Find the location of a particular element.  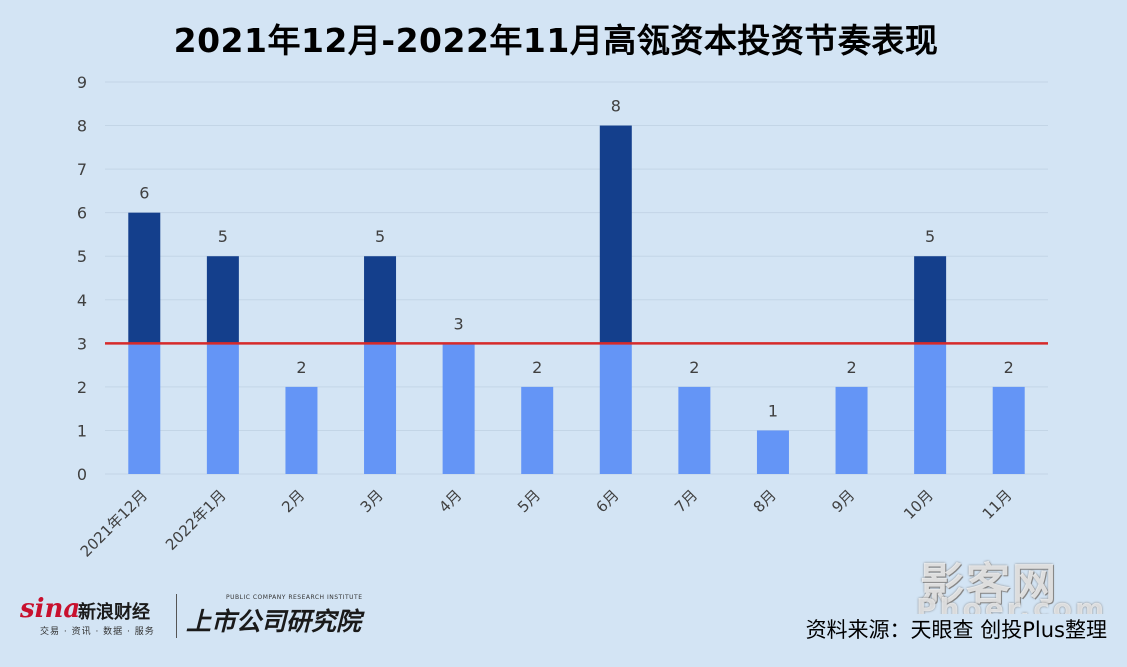

sina-finance-logo: sina 新浪财经 交易 · 资讯 · 数据 · 服务 is located at coordinates (95, 616).